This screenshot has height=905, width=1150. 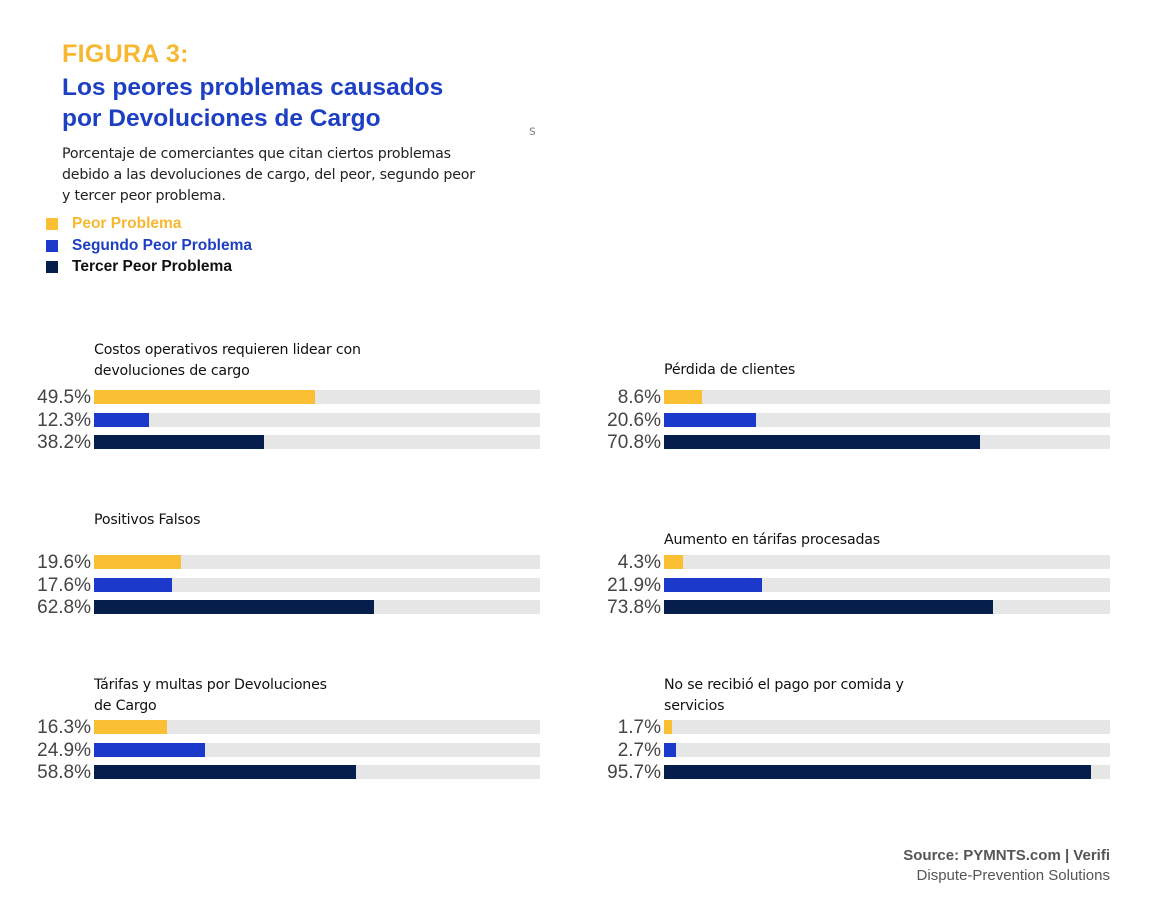 I want to click on bar-row: 58.8%, so click(x=287, y=774).